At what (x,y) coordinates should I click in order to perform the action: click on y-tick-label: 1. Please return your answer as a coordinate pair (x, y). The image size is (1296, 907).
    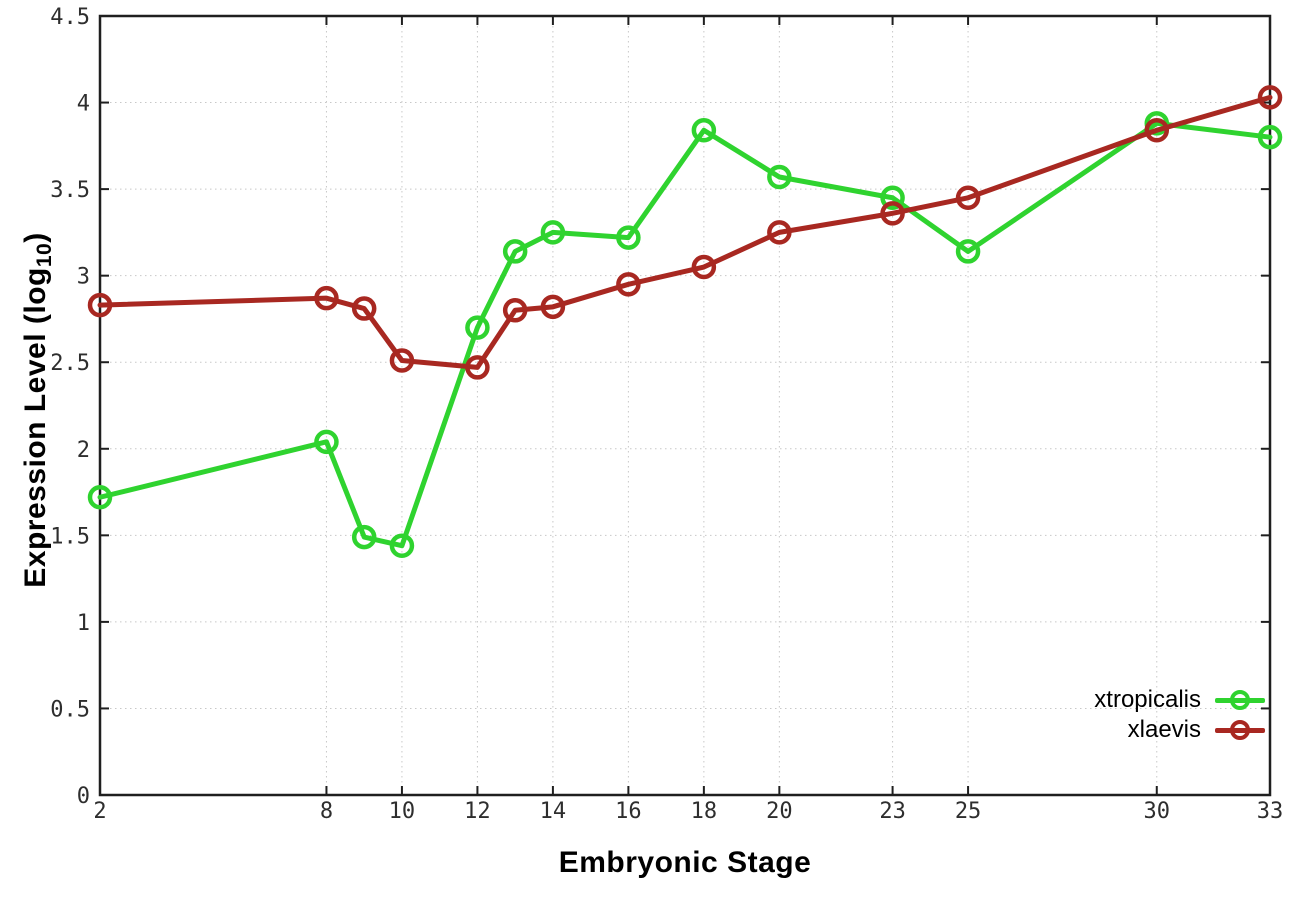
    Looking at the image, I should click on (83, 623).